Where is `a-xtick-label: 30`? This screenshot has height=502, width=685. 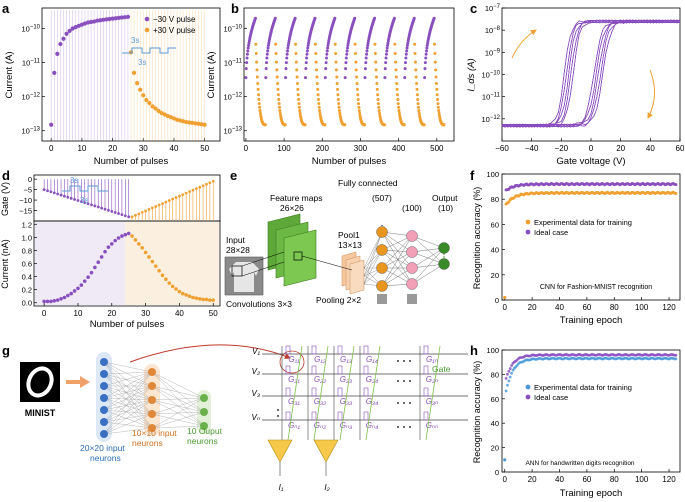 a-xtick-label: 30 is located at coordinates (143, 148).